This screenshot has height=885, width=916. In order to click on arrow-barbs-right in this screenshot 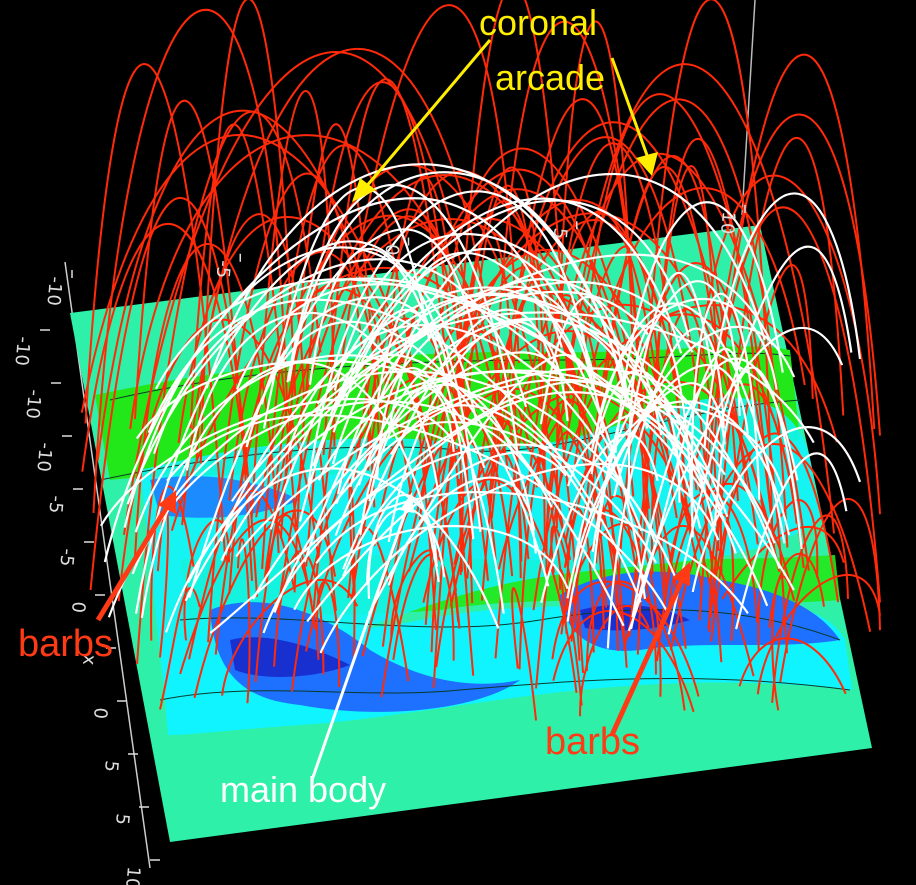, I will do `click(647, 657)`.